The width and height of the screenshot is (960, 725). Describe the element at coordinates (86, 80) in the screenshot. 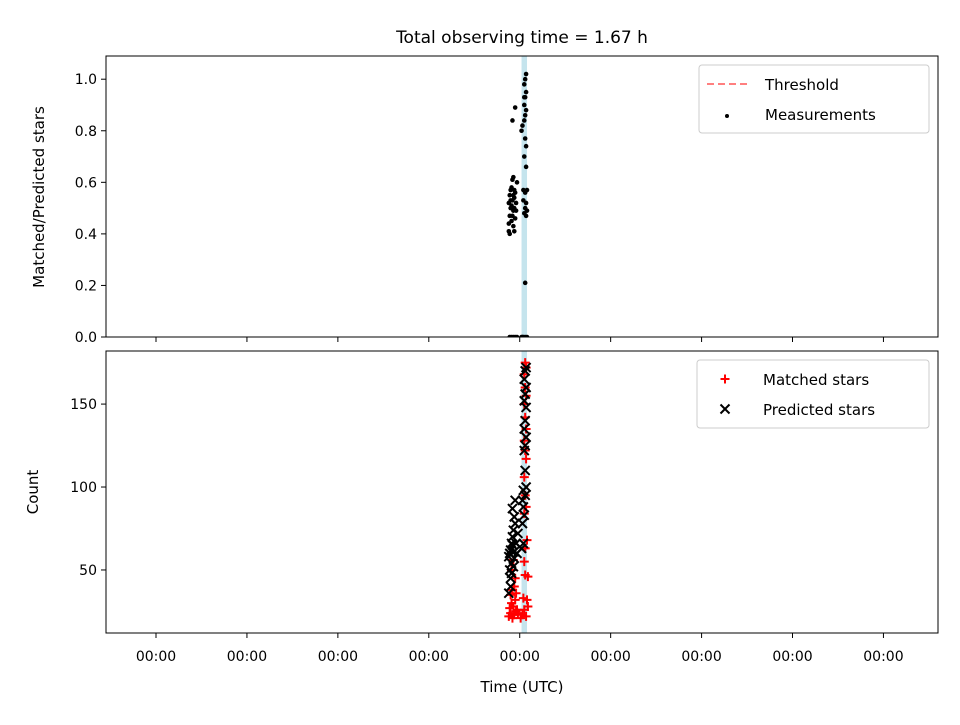

I see `y-tick-label: 1.0` at that location.